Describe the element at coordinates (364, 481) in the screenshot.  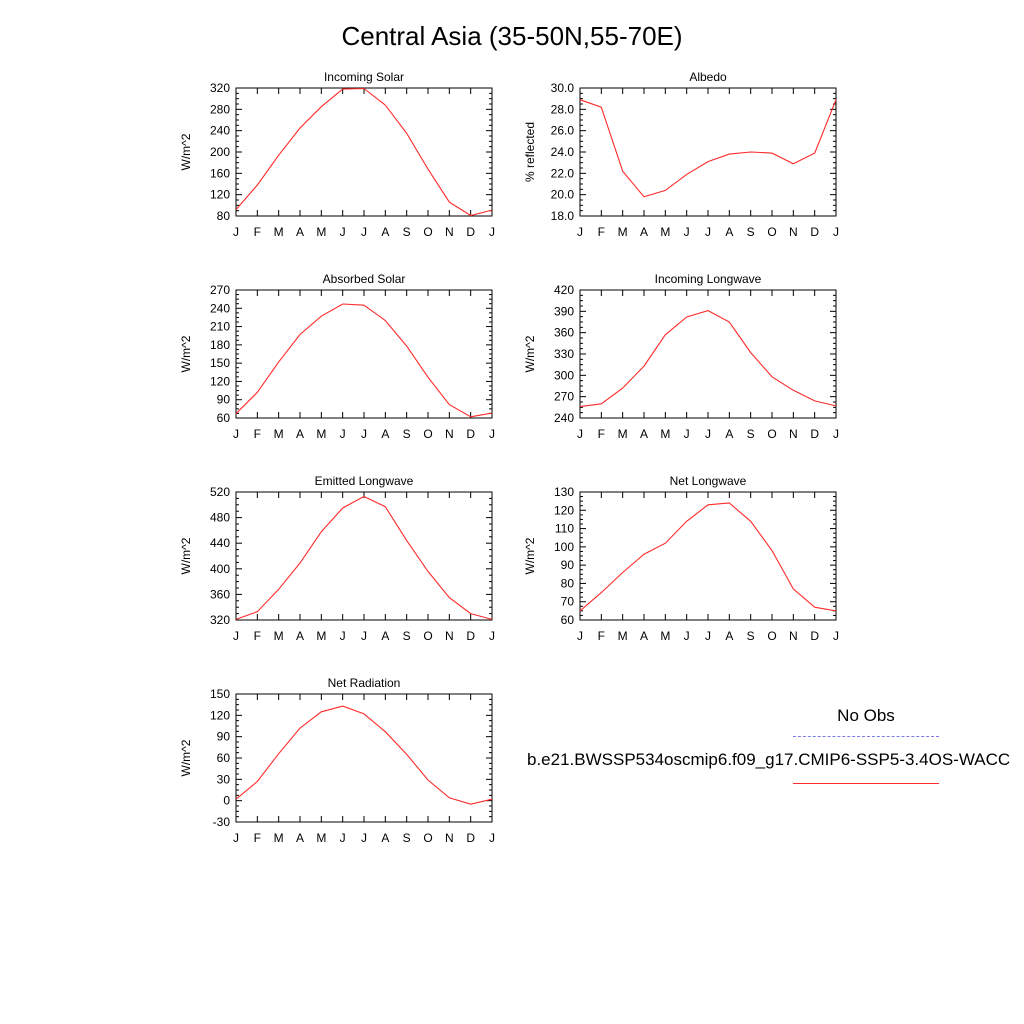
I see `chart-title: Emitted Longwave` at that location.